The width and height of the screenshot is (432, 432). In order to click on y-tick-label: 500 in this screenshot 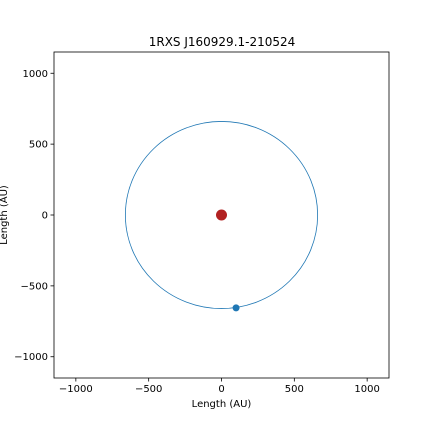, I will do `click(38, 145)`.